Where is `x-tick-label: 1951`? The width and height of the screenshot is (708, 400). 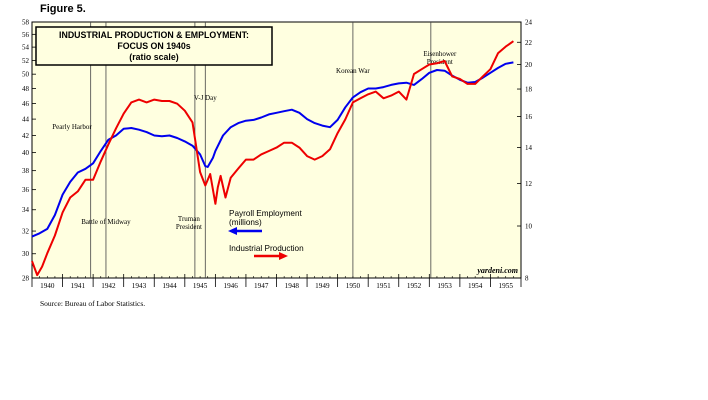
x-tick-label: 1951 is located at coordinates (383, 286).